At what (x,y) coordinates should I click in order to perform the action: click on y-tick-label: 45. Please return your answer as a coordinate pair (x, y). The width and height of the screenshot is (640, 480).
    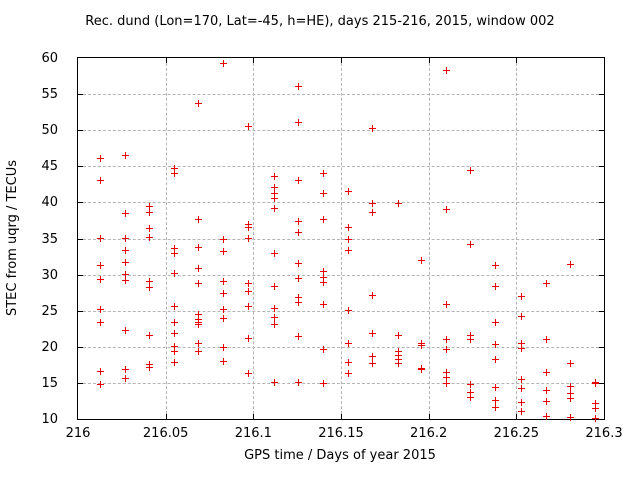
    Looking at the image, I should click on (49, 167).